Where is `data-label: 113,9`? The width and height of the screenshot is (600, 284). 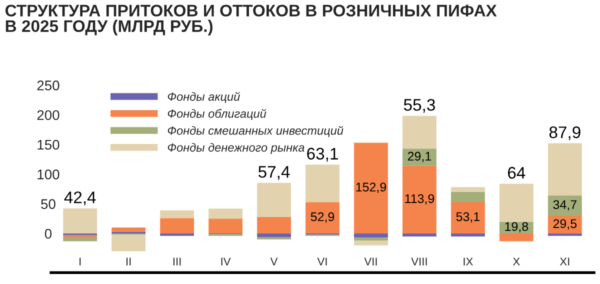
data-label: 113,9 is located at coordinates (419, 199).